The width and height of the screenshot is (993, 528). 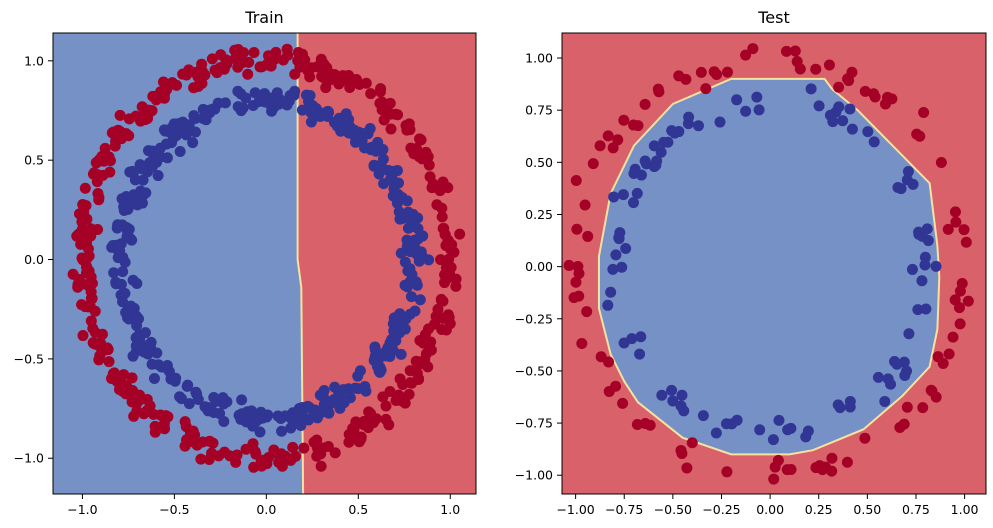 What do you see at coordinates (300, 263) in the screenshot?
I see `decision-boundary-line` at bounding box center [300, 263].